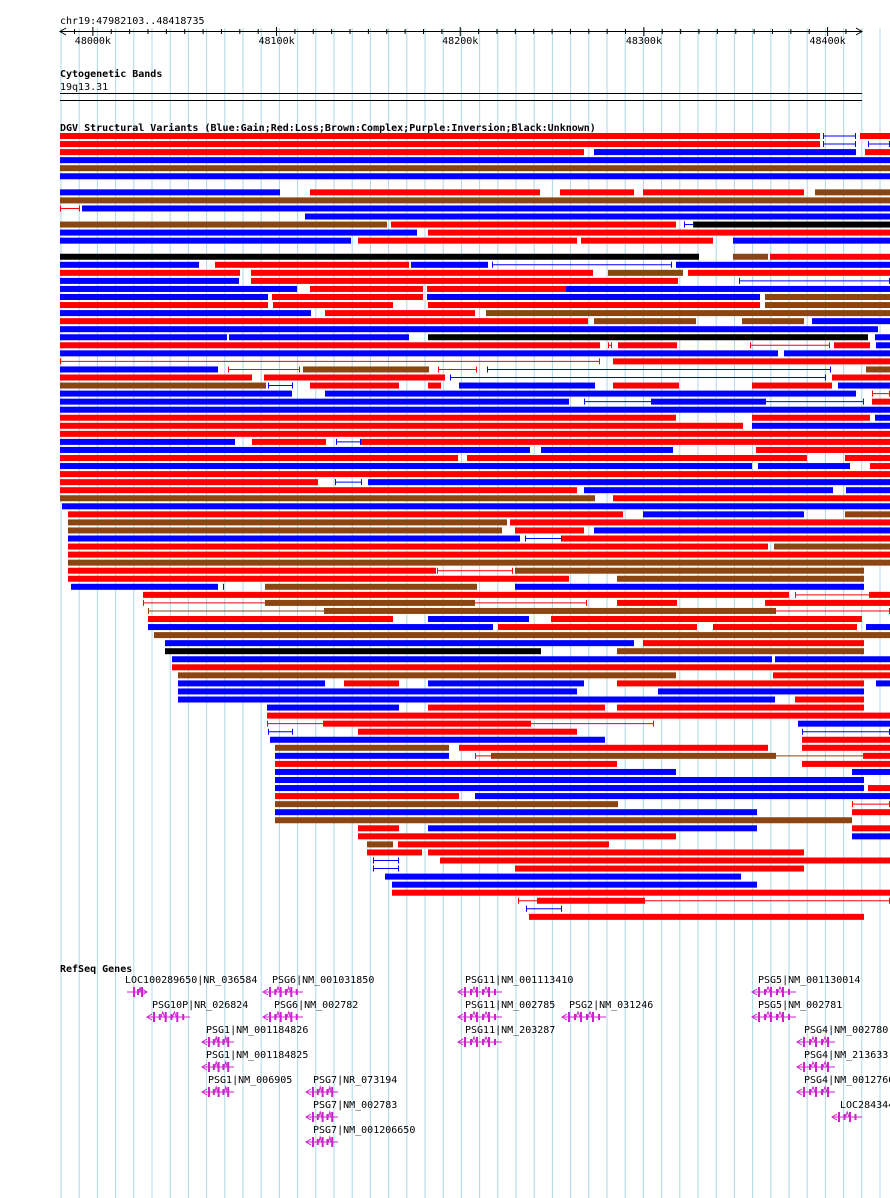  I want to click on gene-feature: PSG1|NM_006905, so click(246, 1086).